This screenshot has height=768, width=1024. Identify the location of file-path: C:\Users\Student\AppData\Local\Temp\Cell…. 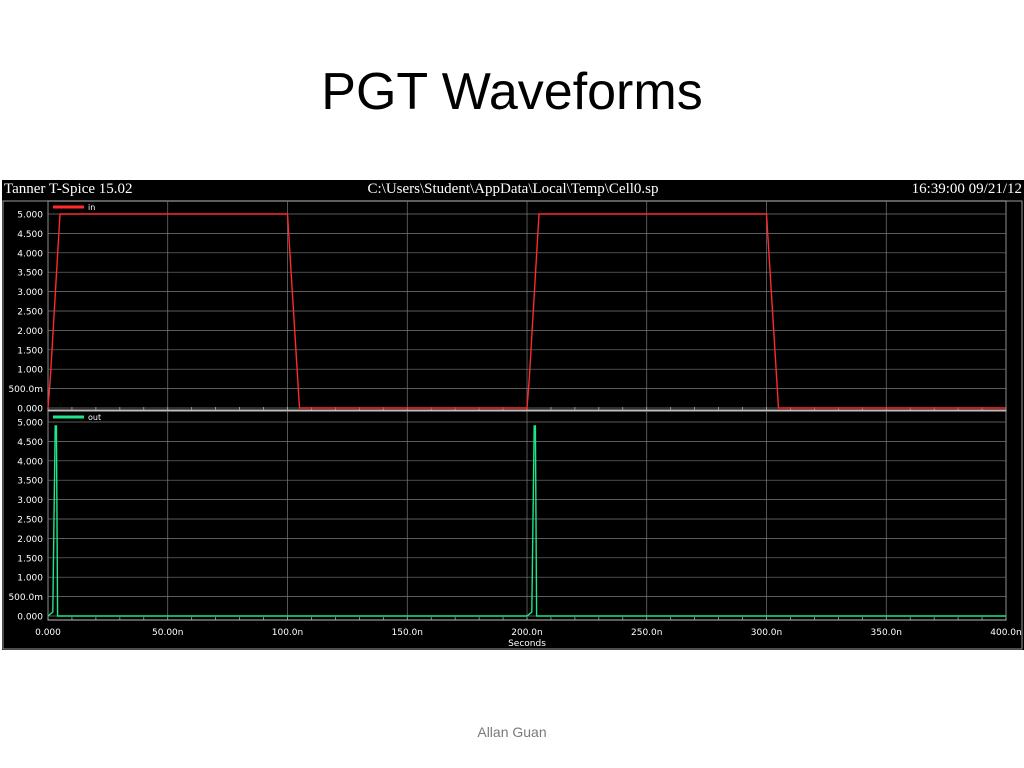
(513, 189).